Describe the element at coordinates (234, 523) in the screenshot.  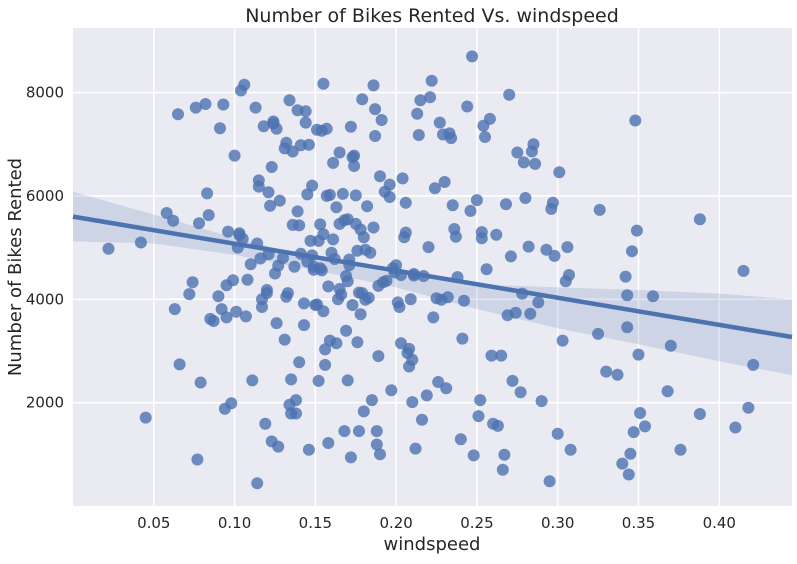
I see `x-tick-label: 0.10` at that location.